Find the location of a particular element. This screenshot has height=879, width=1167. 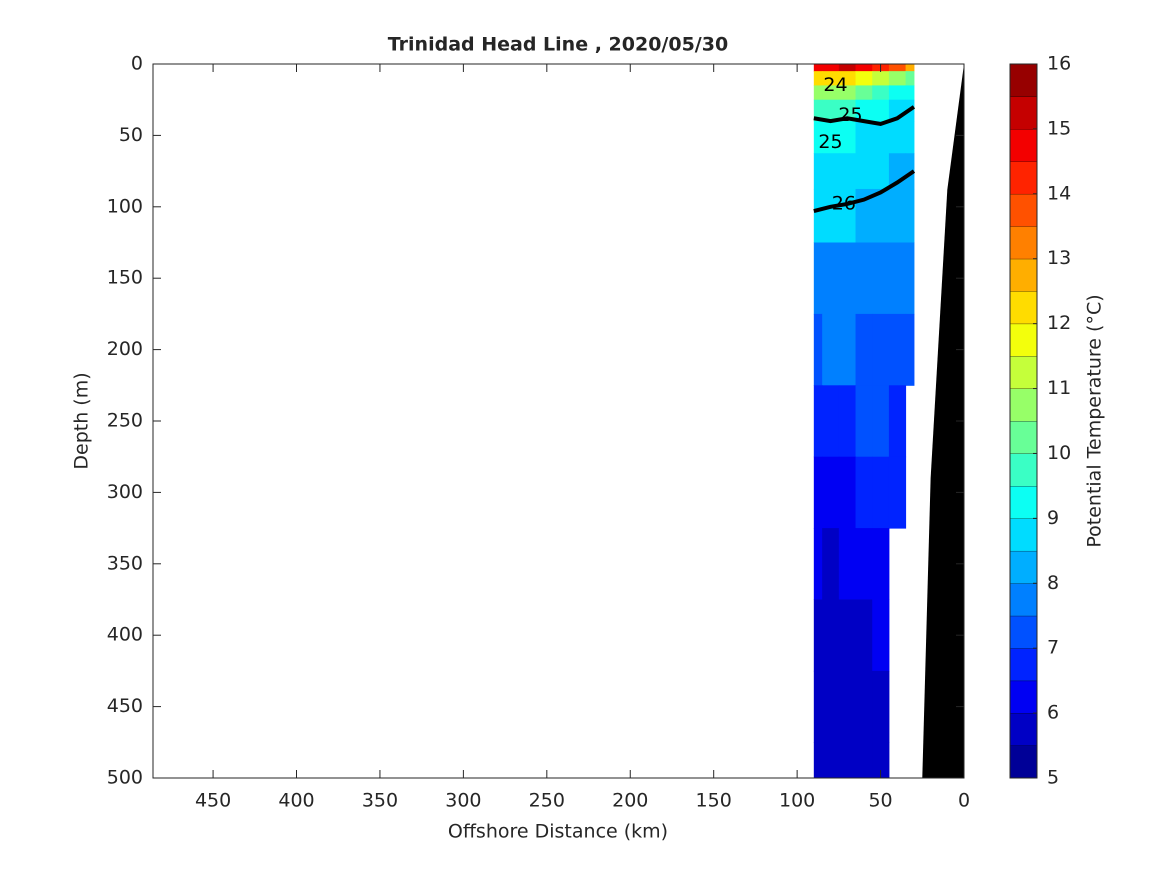

colorbar-tick-label: 7 is located at coordinates (1053, 648).